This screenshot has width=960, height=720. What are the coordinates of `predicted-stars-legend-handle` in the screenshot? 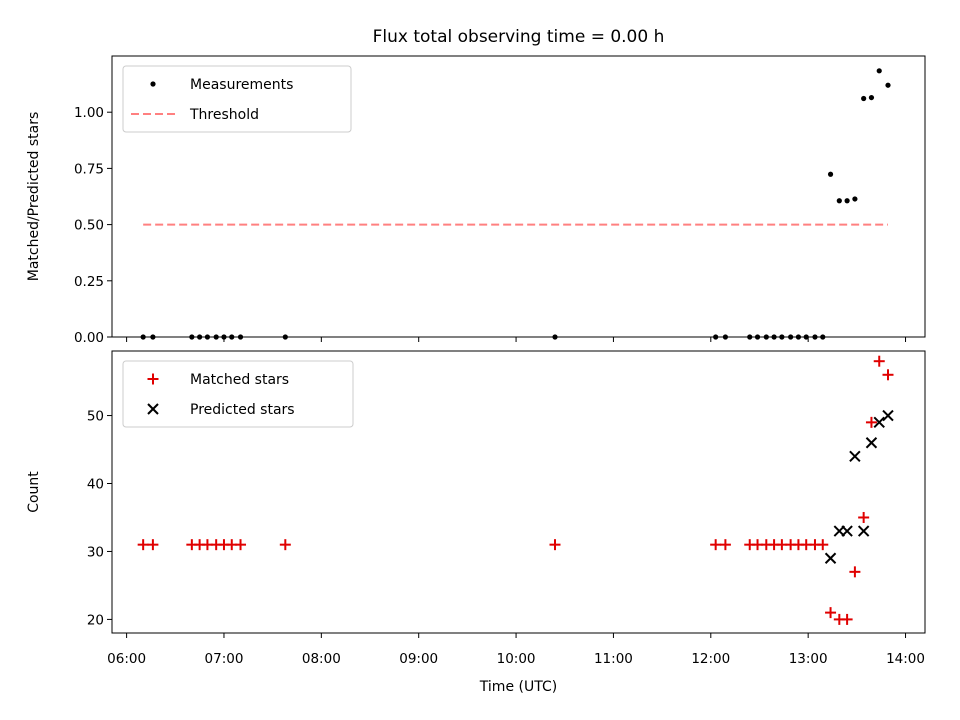 It's located at (153, 409).